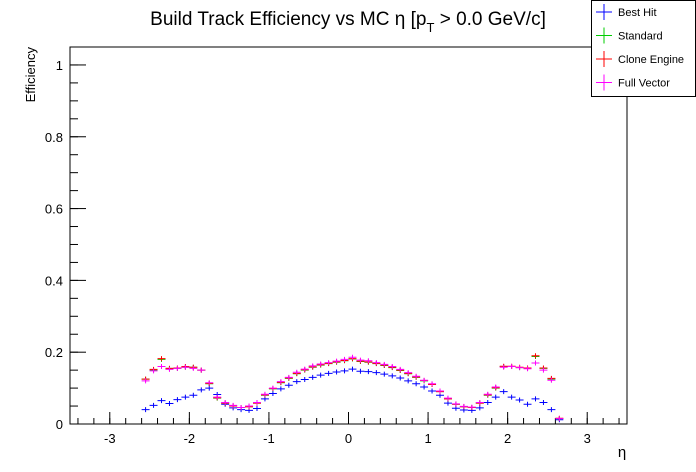 The image size is (696, 472). What do you see at coordinates (54, 137) in the screenshot?
I see `y-tick-label: 0.8` at bounding box center [54, 137].